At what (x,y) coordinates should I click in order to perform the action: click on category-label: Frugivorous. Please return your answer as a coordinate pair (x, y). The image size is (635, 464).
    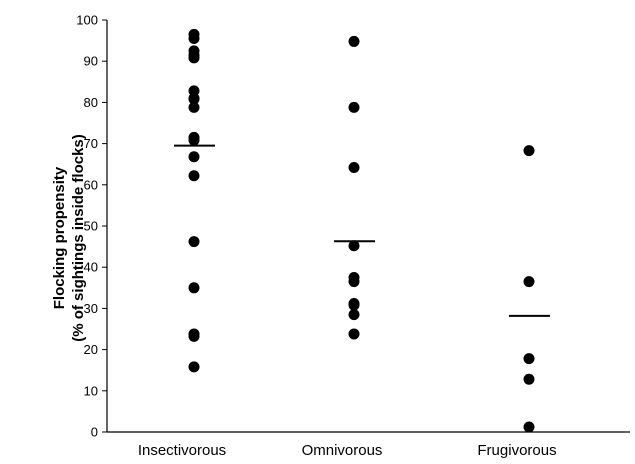
    Looking at the image, I should click on (516, 450).